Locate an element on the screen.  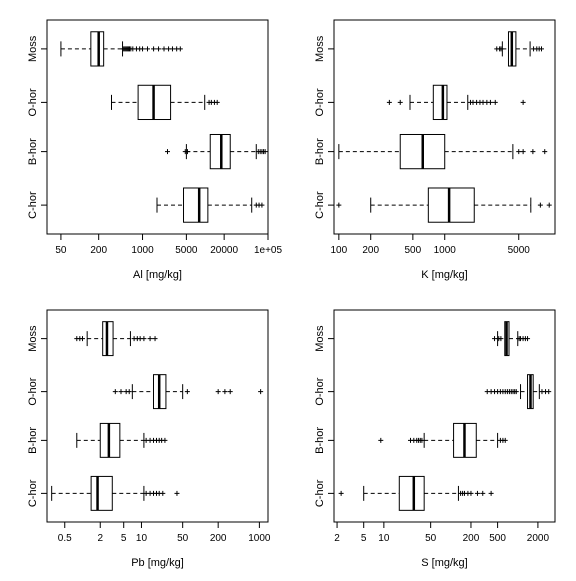
x-axis-label: S [mg/kg] is located at coordinates (444, 563).